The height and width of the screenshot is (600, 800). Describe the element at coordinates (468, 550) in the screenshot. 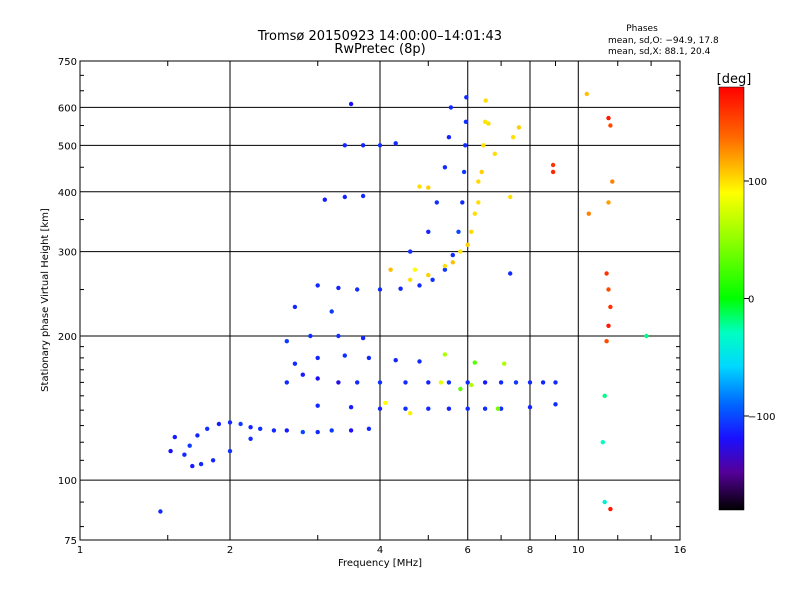

I see `x-tick-label: 6` at that location.